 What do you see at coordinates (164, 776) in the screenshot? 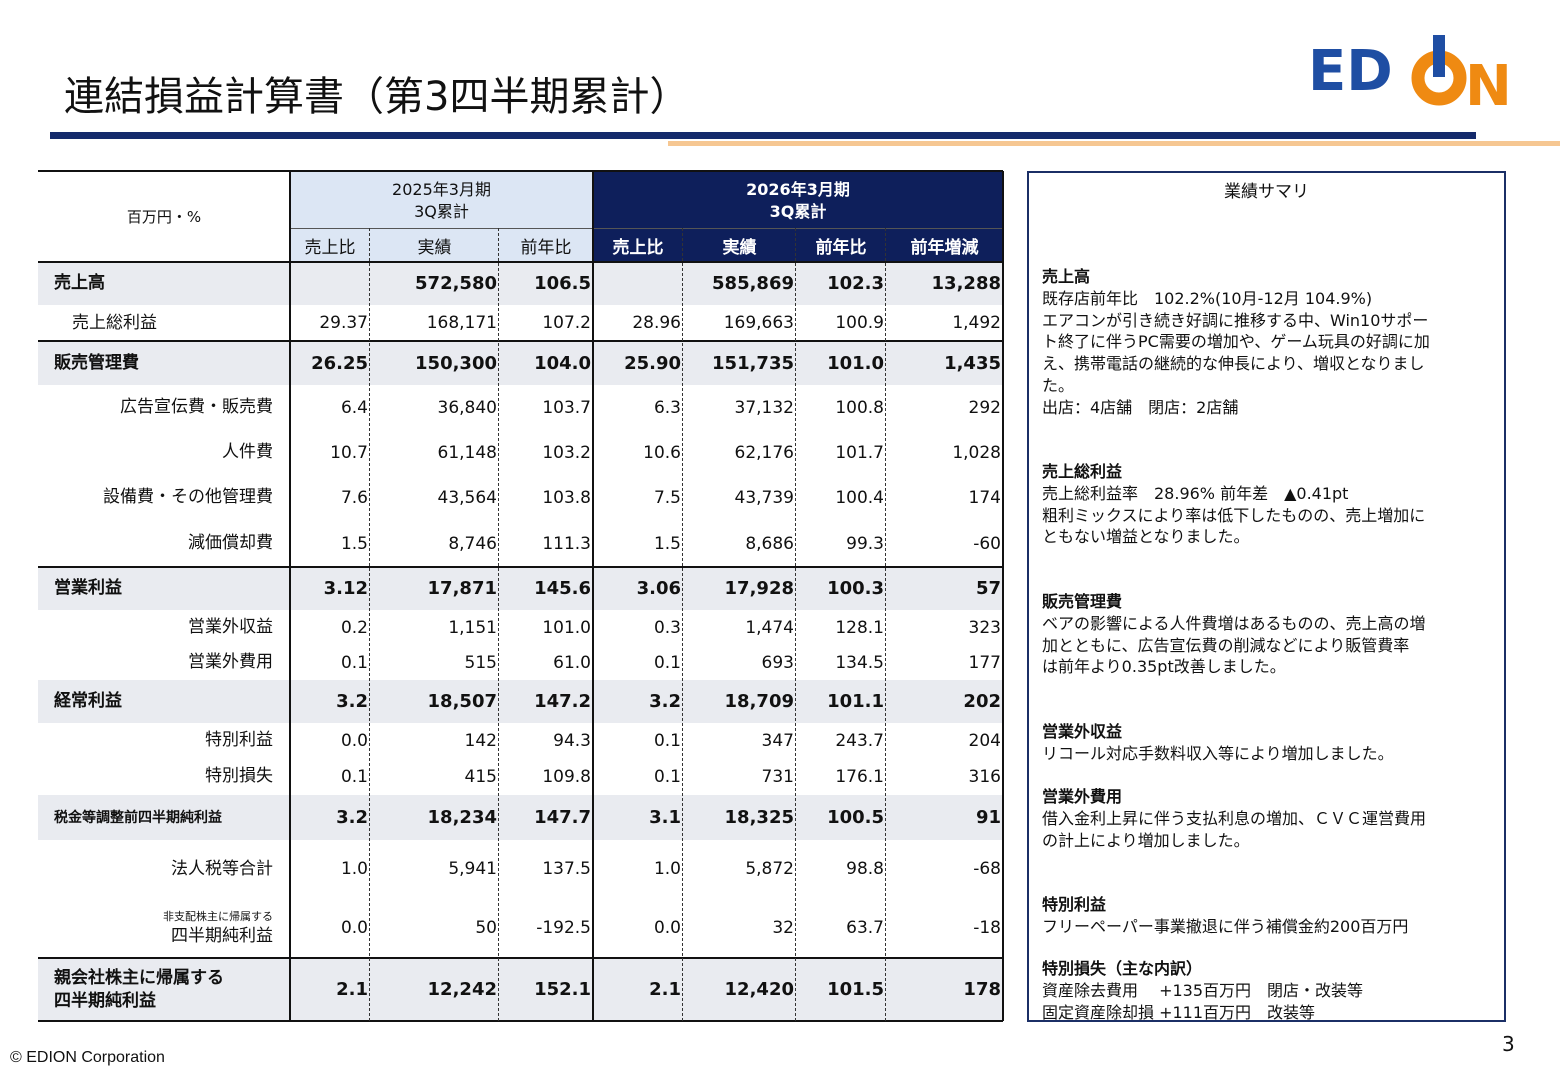
I see `row-label: 特別損失` at bounding box center [164, 776].